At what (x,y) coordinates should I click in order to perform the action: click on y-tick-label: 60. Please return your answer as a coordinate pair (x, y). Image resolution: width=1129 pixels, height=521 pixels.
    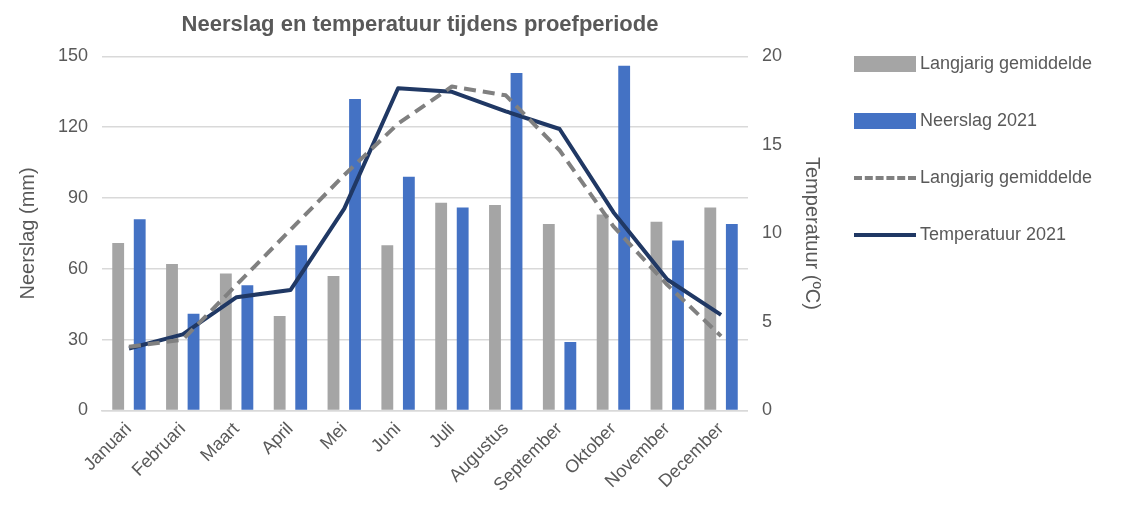
    Looking at the image, I should click on (78, 267).